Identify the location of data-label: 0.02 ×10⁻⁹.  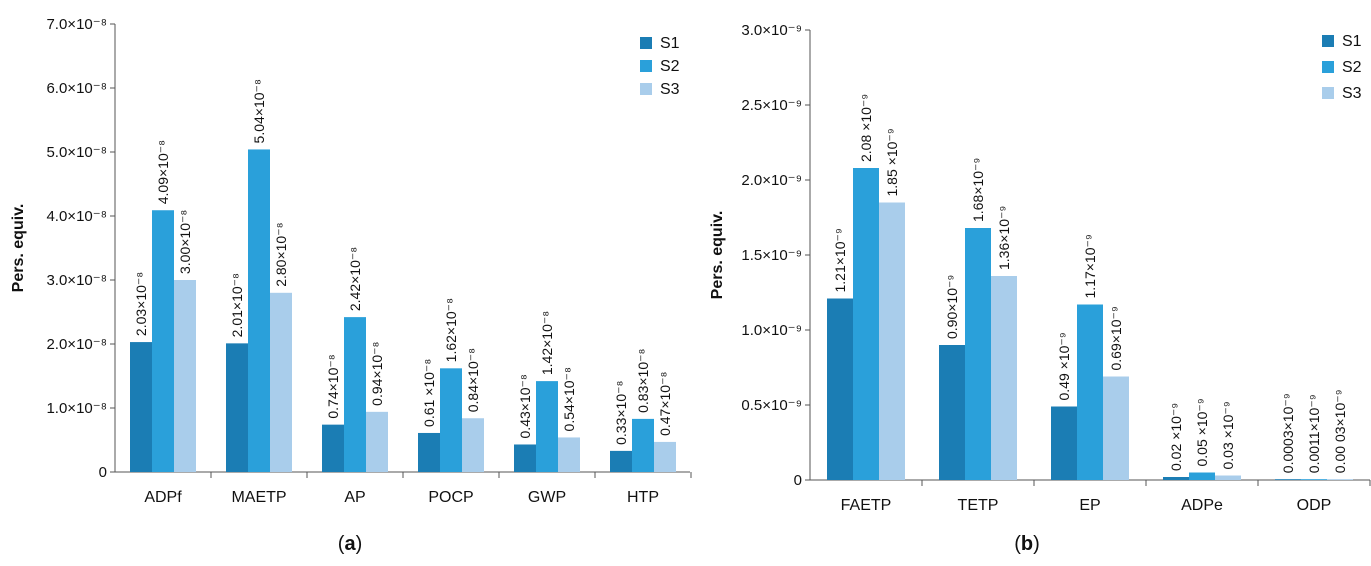
(1176, 437).